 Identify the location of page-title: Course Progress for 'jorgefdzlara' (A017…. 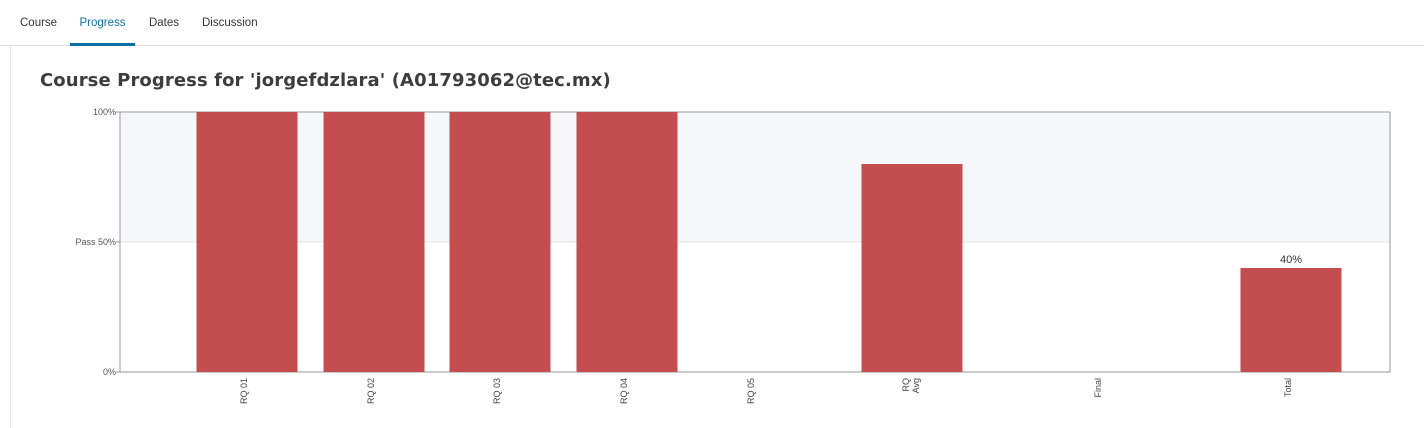
(325, 80).